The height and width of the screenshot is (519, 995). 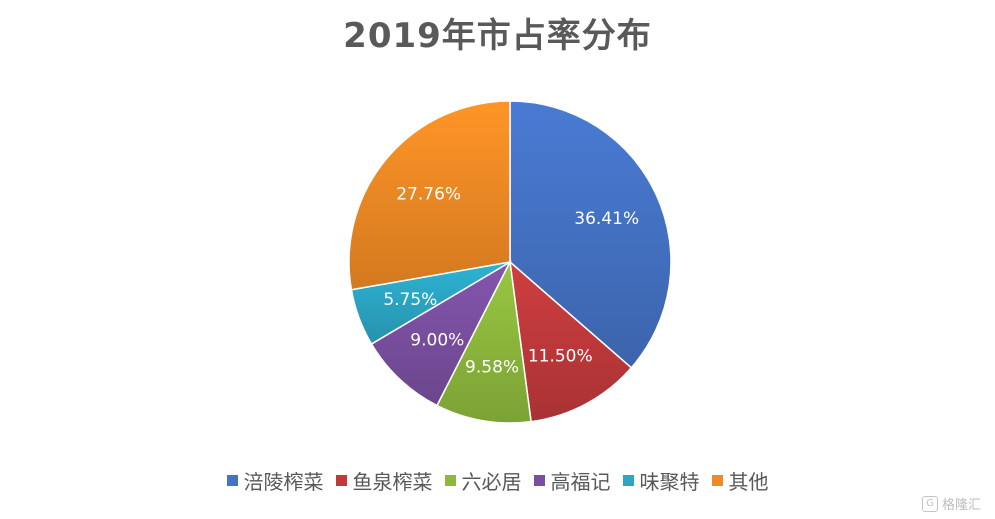 I want to click on slice-data-label: 9.00%, so click(x=437, y=341).